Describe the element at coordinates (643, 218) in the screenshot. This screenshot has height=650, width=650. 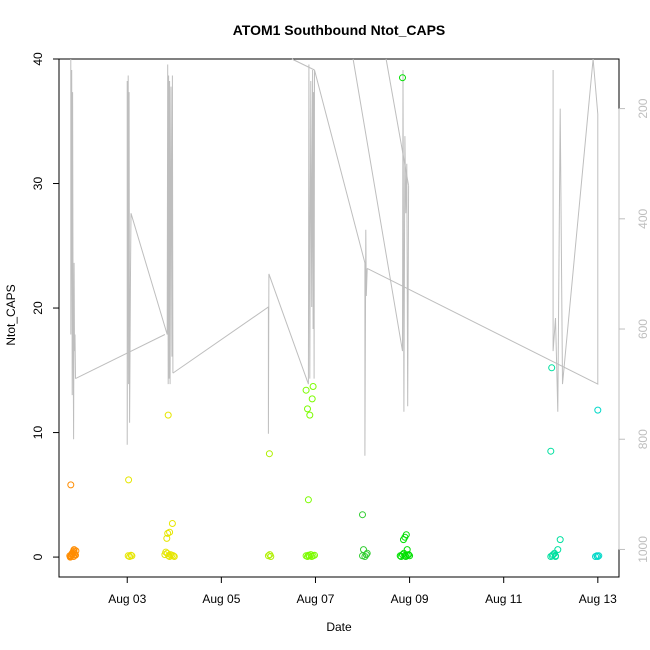
I see `right-tick-label: 400` at that location.